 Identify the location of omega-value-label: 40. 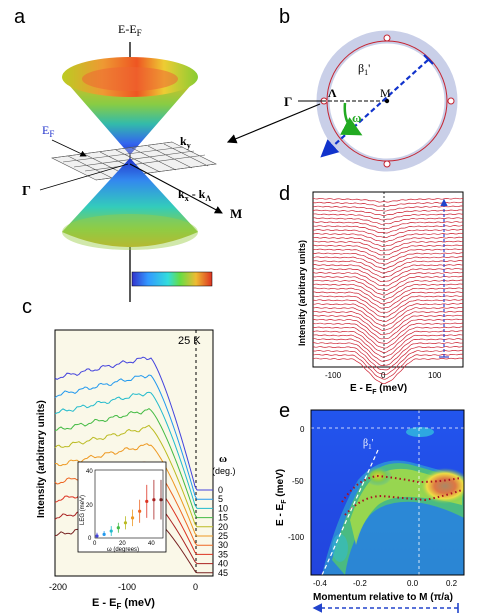
(223, 564).